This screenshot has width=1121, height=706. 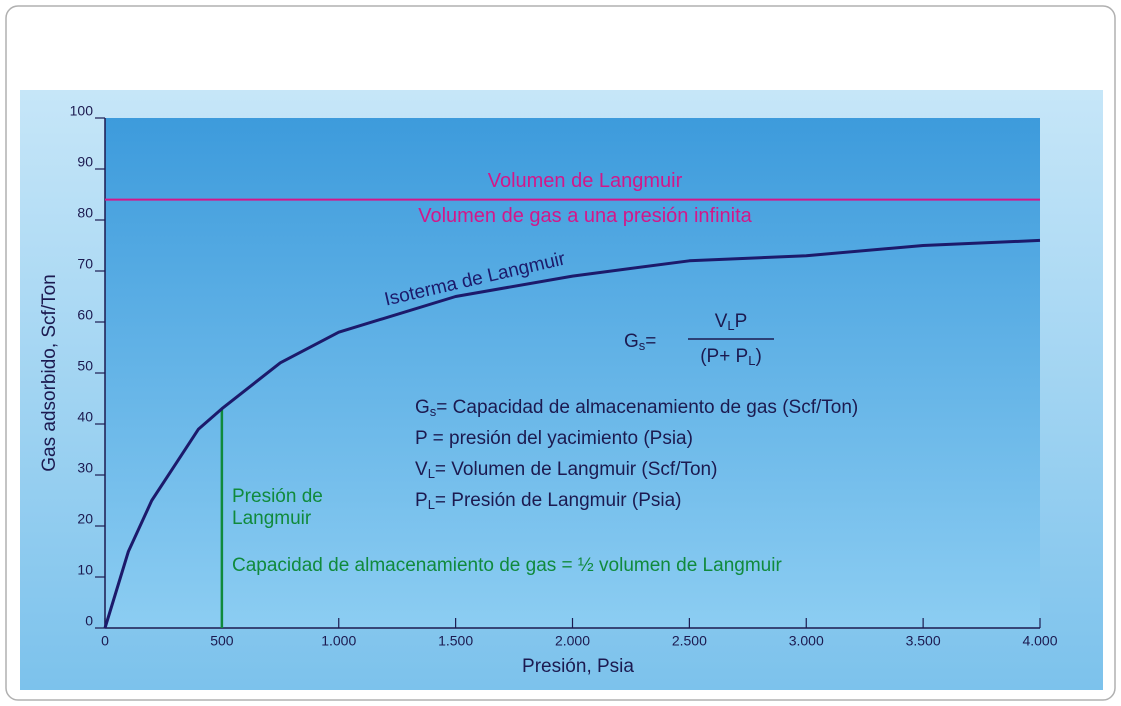 I want to click on definition: VL= Volumen de Langmuir (Scf/Ton), so click(x=566, y=470).